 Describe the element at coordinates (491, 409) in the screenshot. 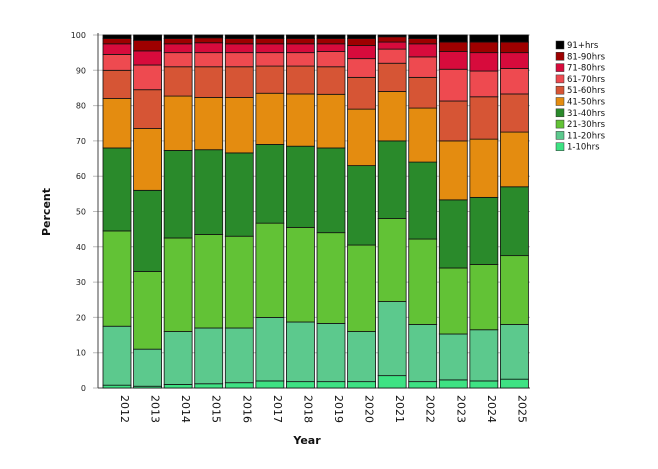

I see `x-tick-label: 2024` at that location.